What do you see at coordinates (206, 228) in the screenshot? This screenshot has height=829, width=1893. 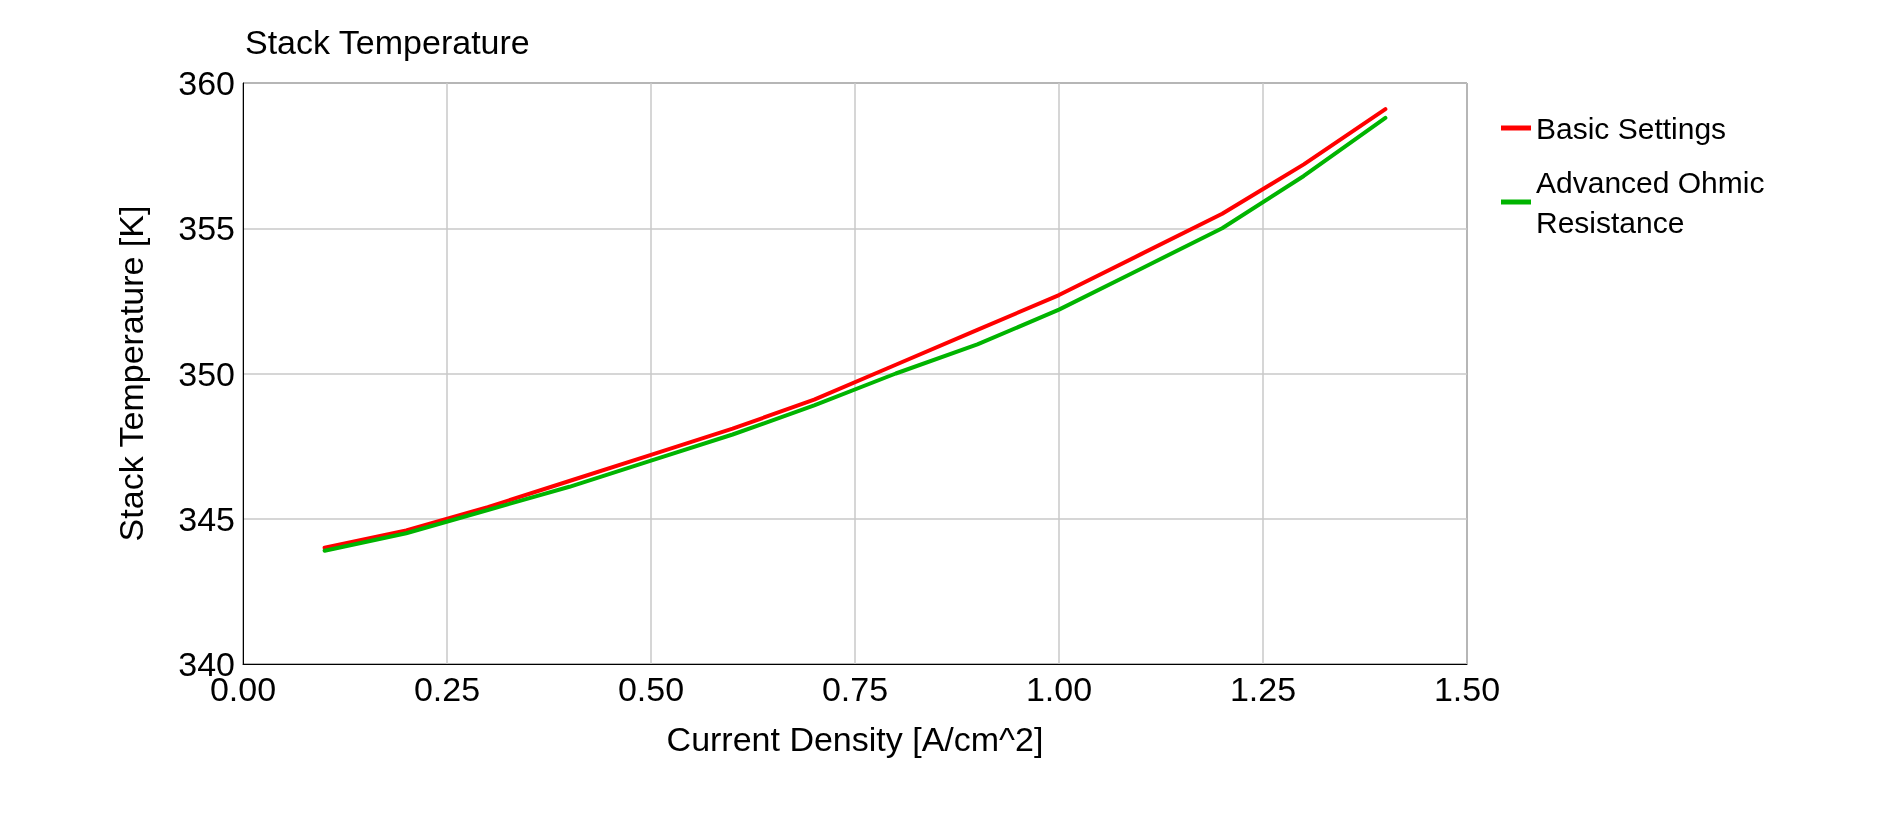 I see `y-tick-label: 355` at bounding box center [206, 228].